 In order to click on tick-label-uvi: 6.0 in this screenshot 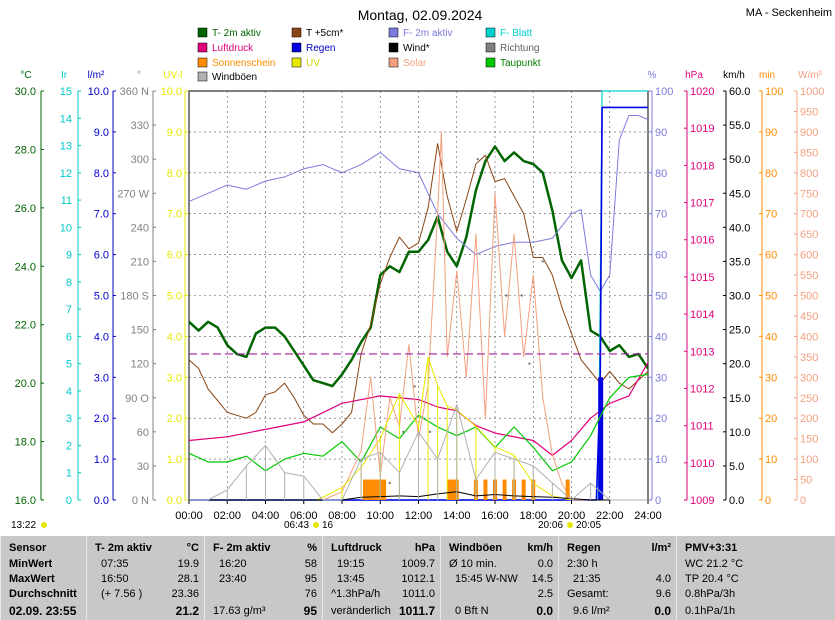, I will do `click(174, 256)`.